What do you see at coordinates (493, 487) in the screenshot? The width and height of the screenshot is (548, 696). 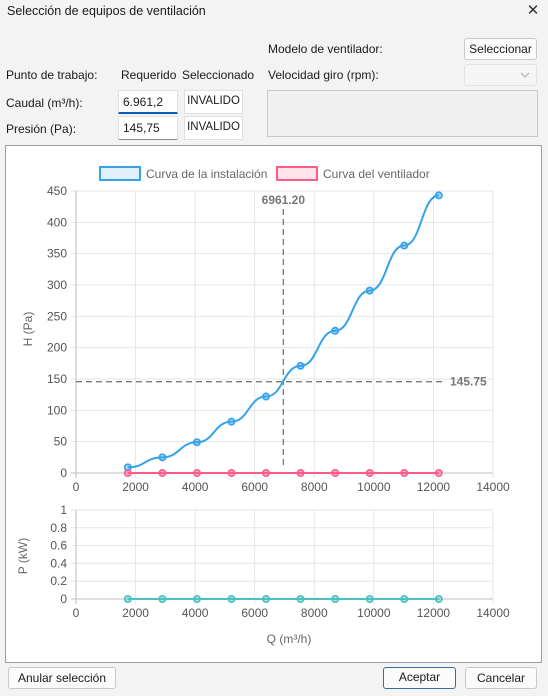 I see `top-xtick-label: 14000` at bounding box center [493, 487].